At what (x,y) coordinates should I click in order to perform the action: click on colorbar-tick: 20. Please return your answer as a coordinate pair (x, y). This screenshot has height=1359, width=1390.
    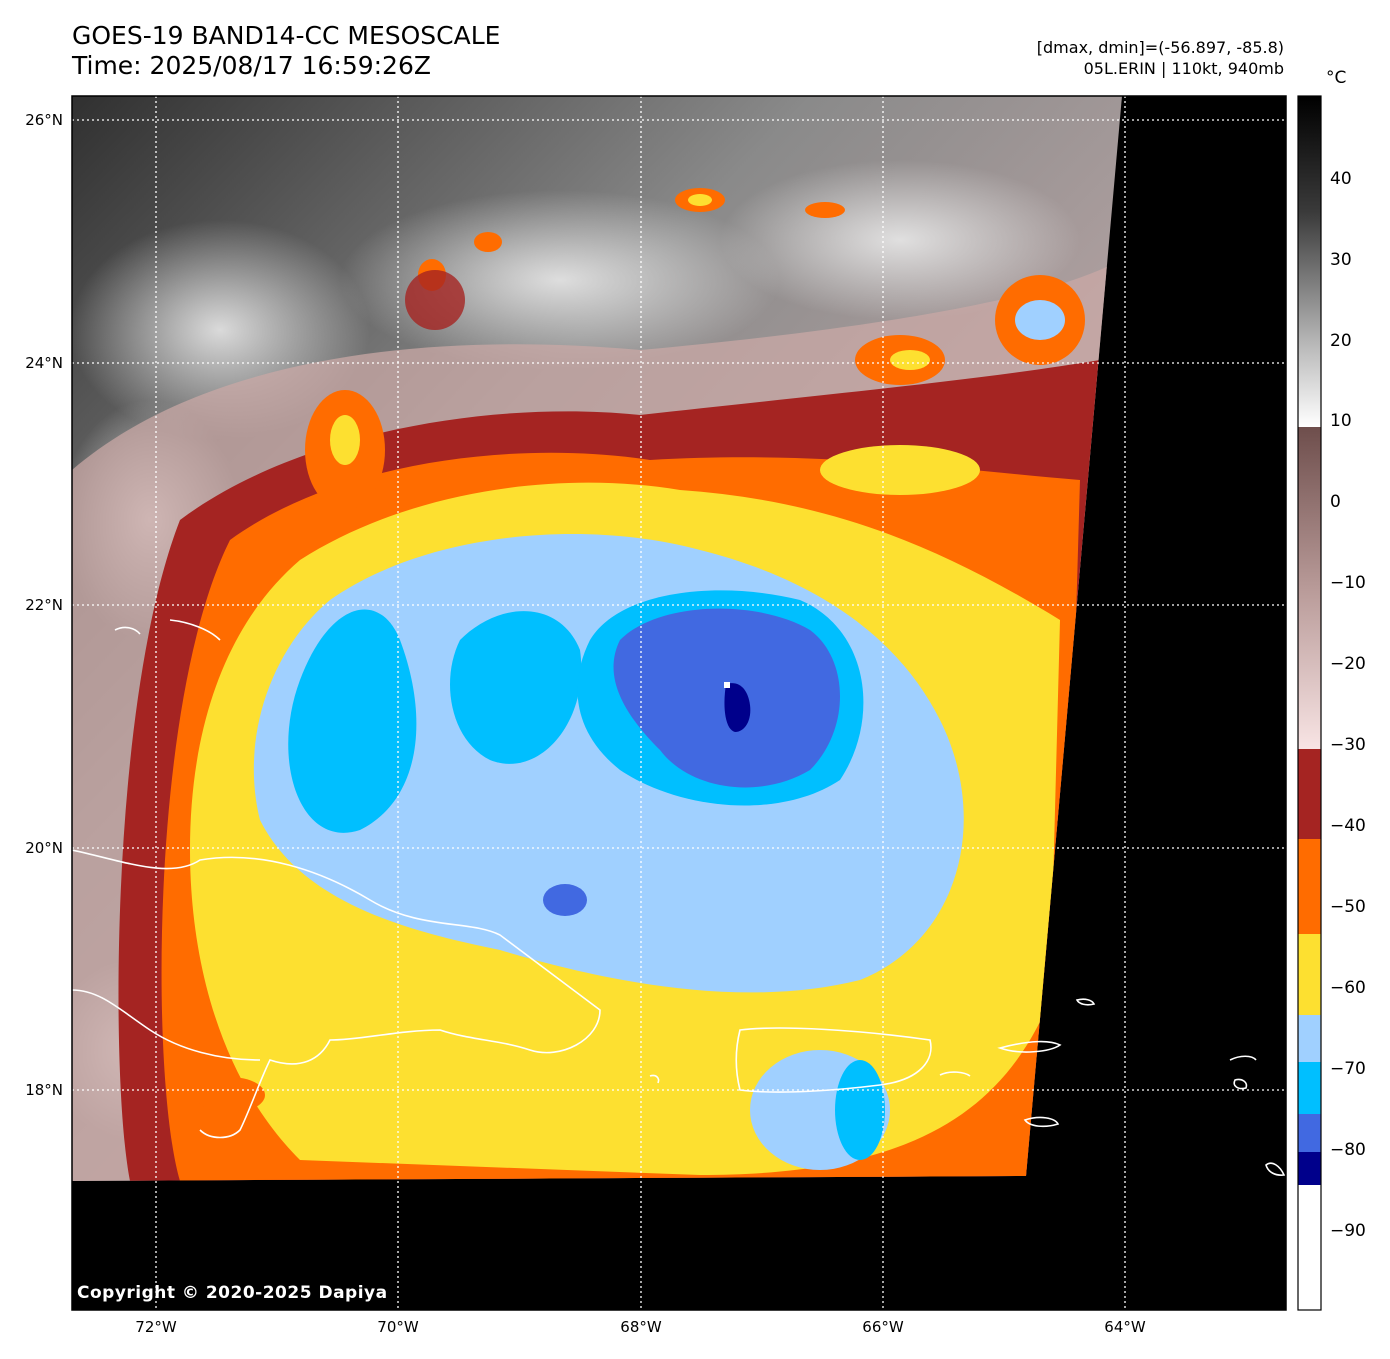
    Looking at the image, I should click on (1341, 341).